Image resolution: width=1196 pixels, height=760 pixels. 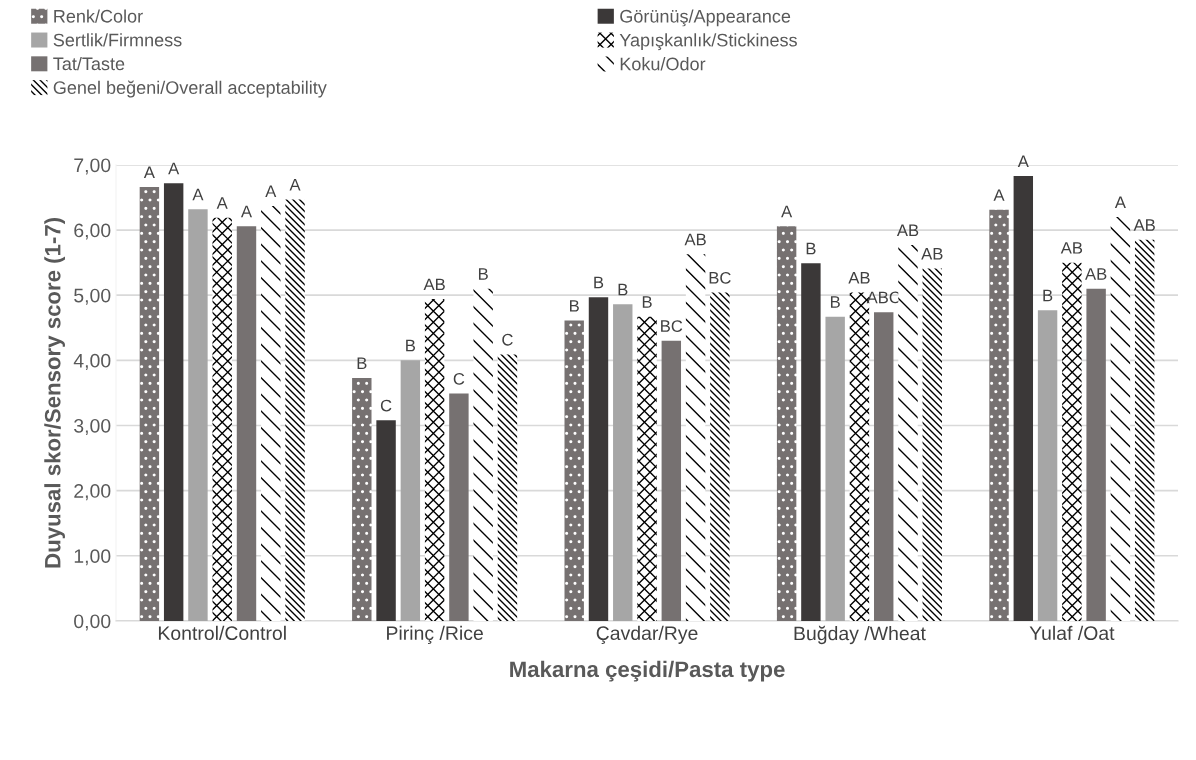 What do you see at coordinates (92, 557) in the screenshot?
I see `y-tick-label: 1,00` at bounding box center [92, 557].